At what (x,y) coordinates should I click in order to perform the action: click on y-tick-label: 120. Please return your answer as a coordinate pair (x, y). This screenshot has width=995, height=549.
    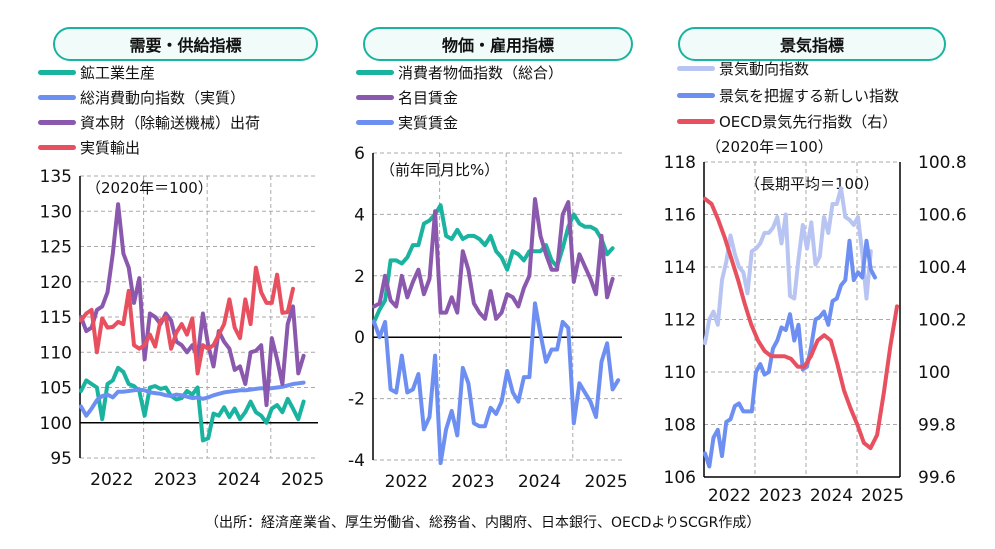
    Looking at the image, I should click on (56, 283).